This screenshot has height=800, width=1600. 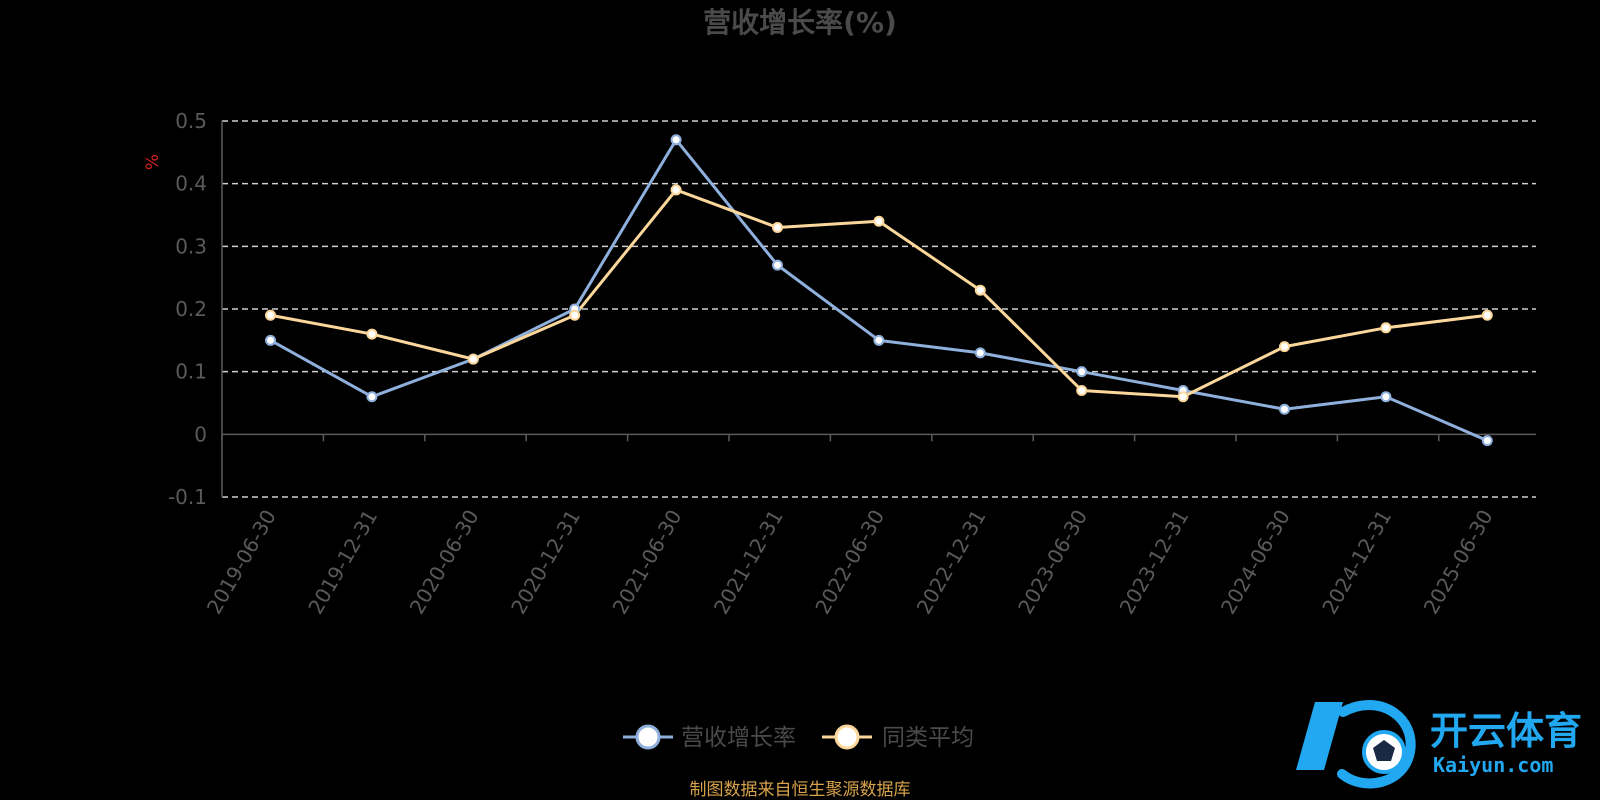 What do you see at coordinates (191, 246) in the screenshot?
I see `y-tick-label: 0.3` at bounding box center [191, 246].